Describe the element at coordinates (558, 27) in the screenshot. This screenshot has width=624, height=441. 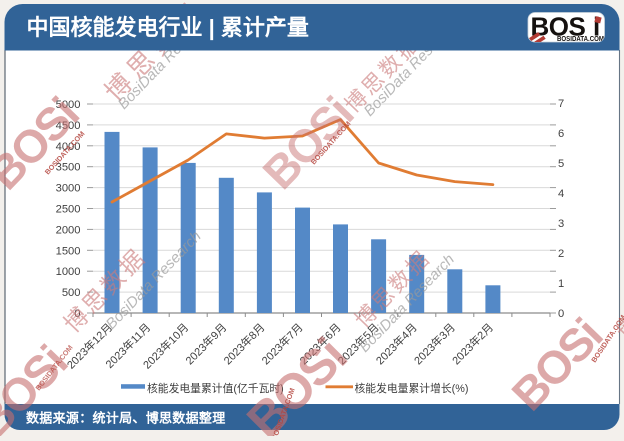
I see `svg-text: BOS` at that location.